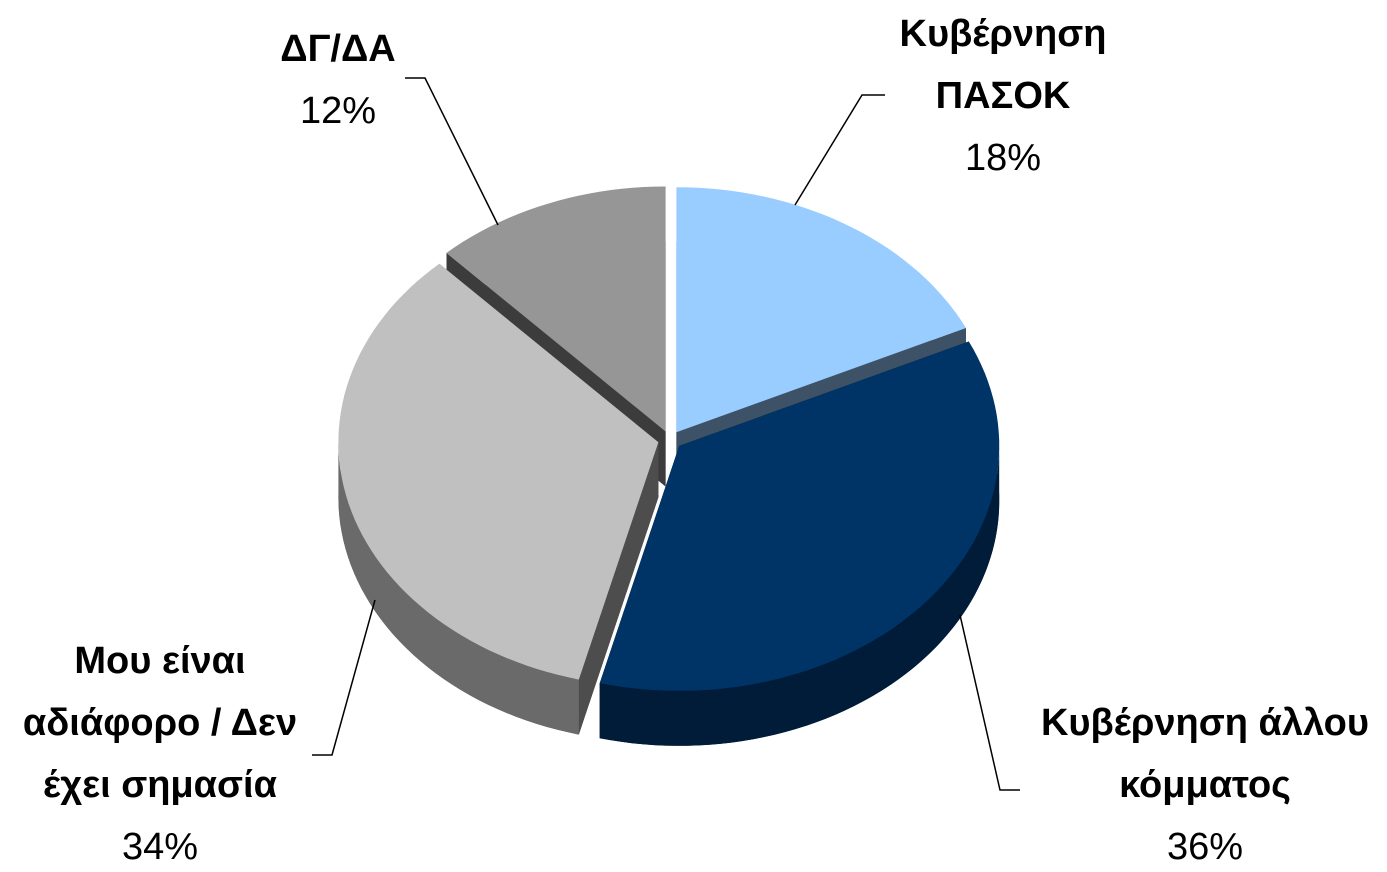 This screenshot has height=872, width=1387. What do you see at coordinates (338, 49) in the screenshot?
I see `category-label: ΔΓ/ΔΑ` at bounding box center [338, 49].